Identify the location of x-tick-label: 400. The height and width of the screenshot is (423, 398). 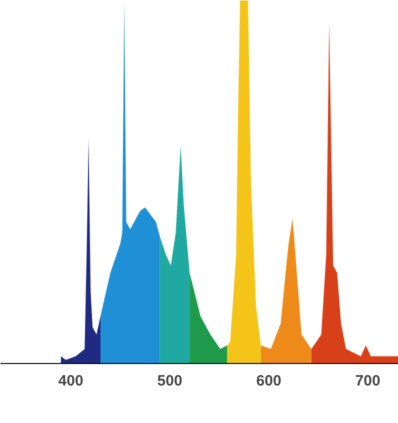
(71, 381).